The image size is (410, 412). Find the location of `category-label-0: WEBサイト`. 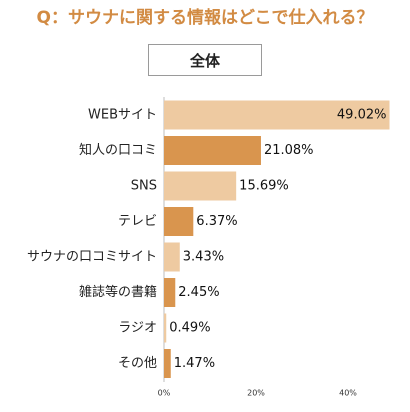

category-label-0: WEBサイト is located at coordinates (122, 115).